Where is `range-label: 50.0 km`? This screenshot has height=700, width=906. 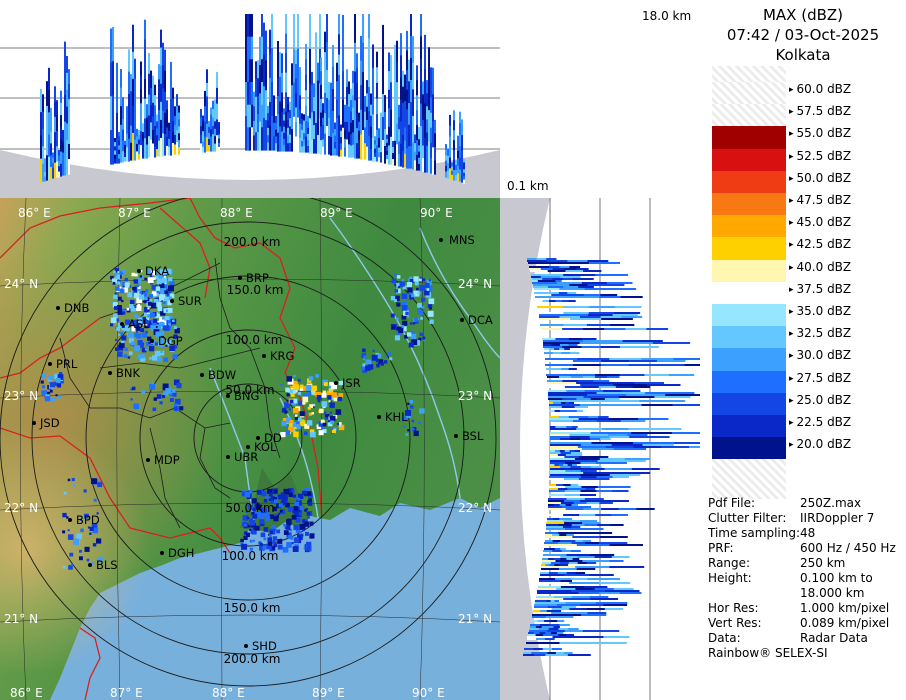
range-label: 50.0 km is located at coordinates (249, 508).